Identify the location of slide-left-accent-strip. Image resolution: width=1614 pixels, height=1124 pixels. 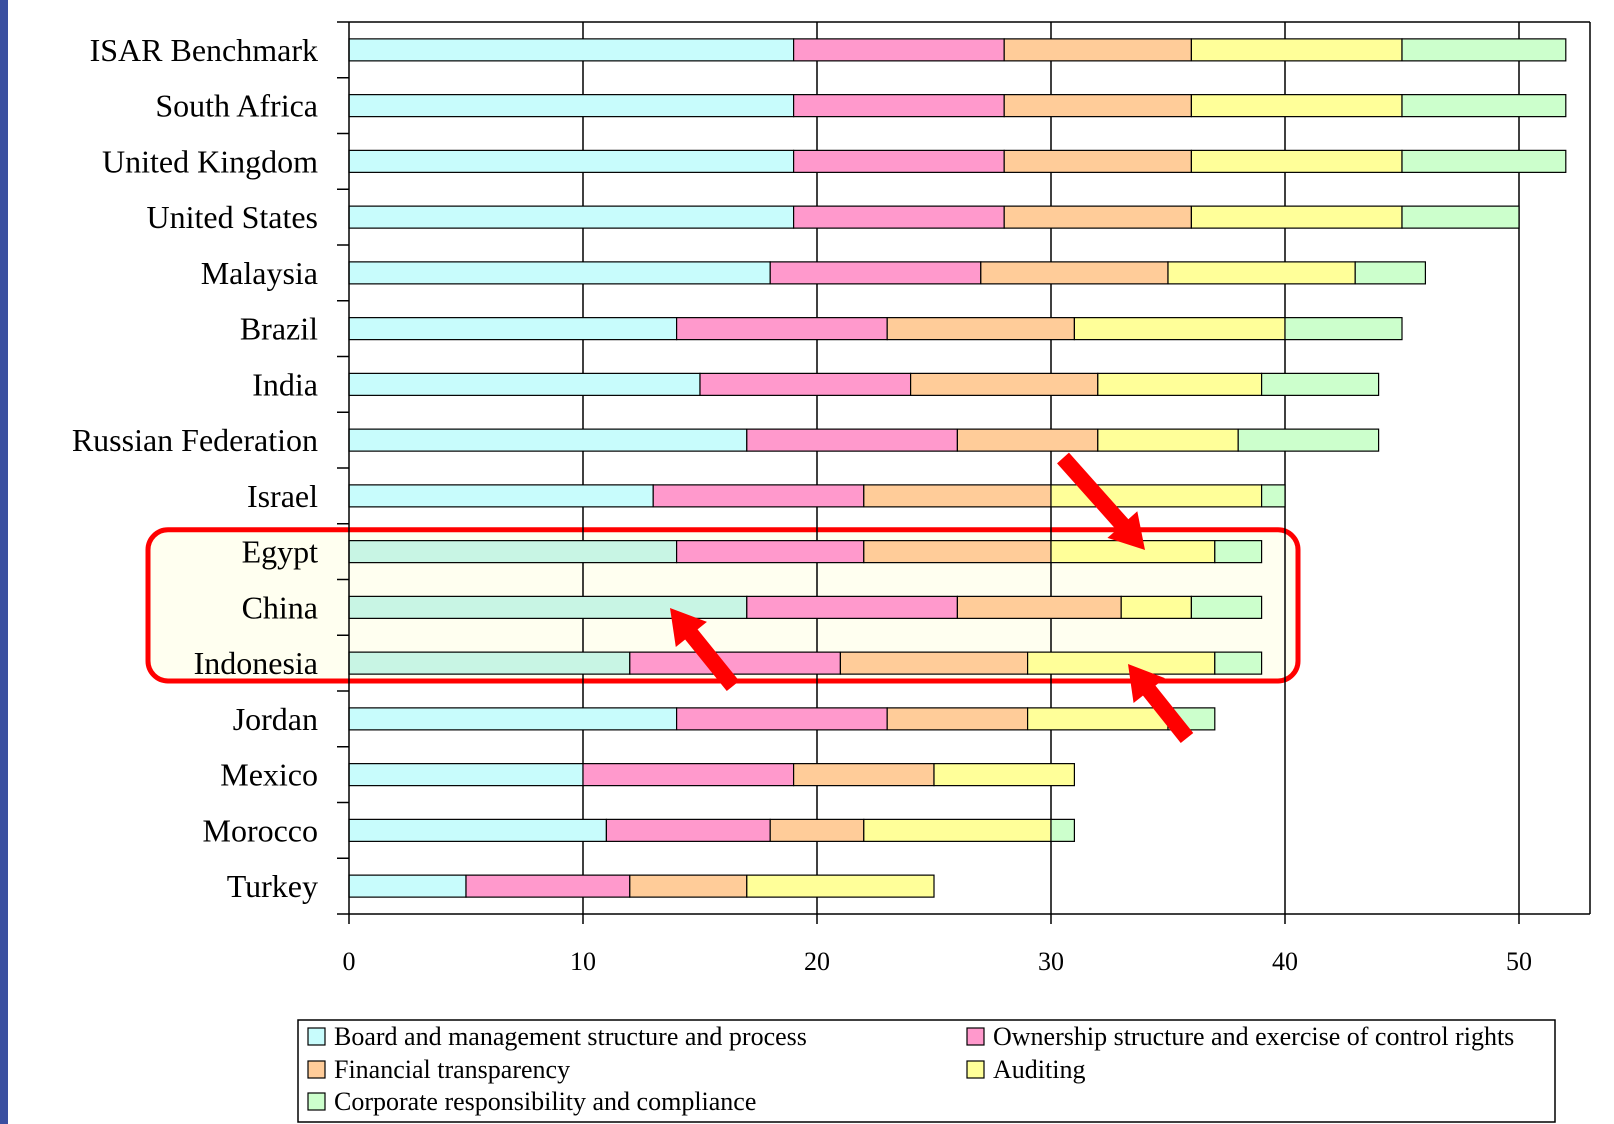
(4, 562).